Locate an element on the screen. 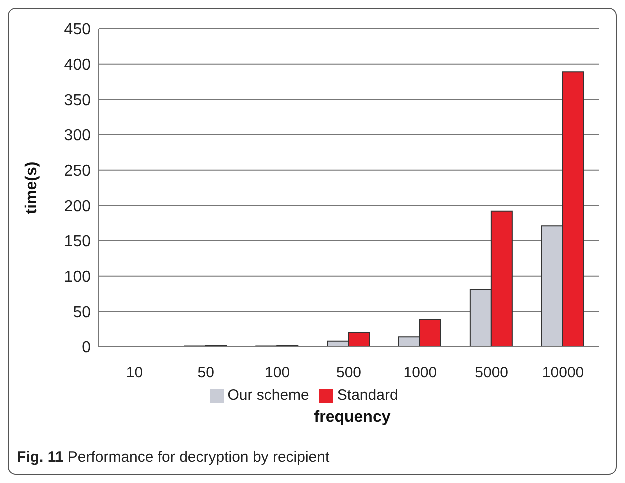  x-tick-label: 1000 is located at coordinates (421, 373).